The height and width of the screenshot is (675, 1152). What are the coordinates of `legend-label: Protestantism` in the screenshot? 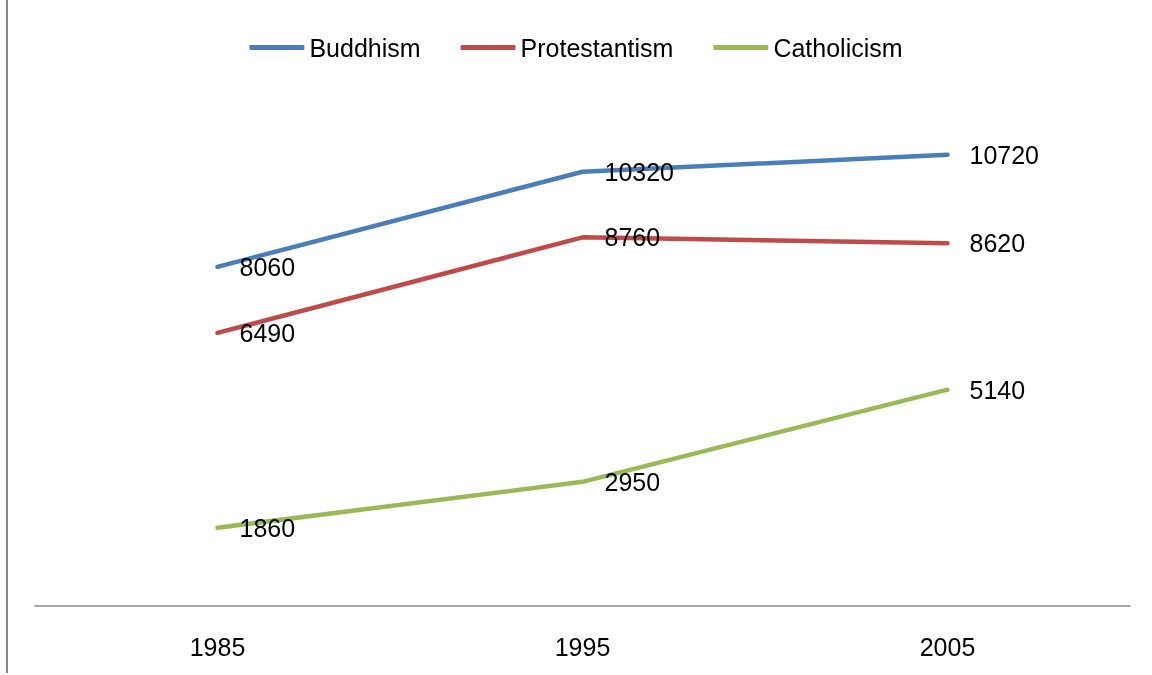 It's located at (597, 47).